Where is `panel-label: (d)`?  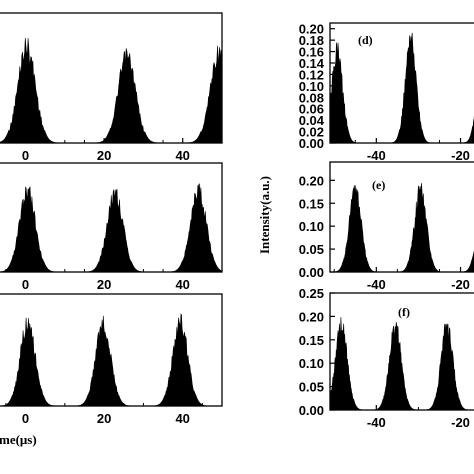
panel-label: (d) is located at coordinates (365, 40).